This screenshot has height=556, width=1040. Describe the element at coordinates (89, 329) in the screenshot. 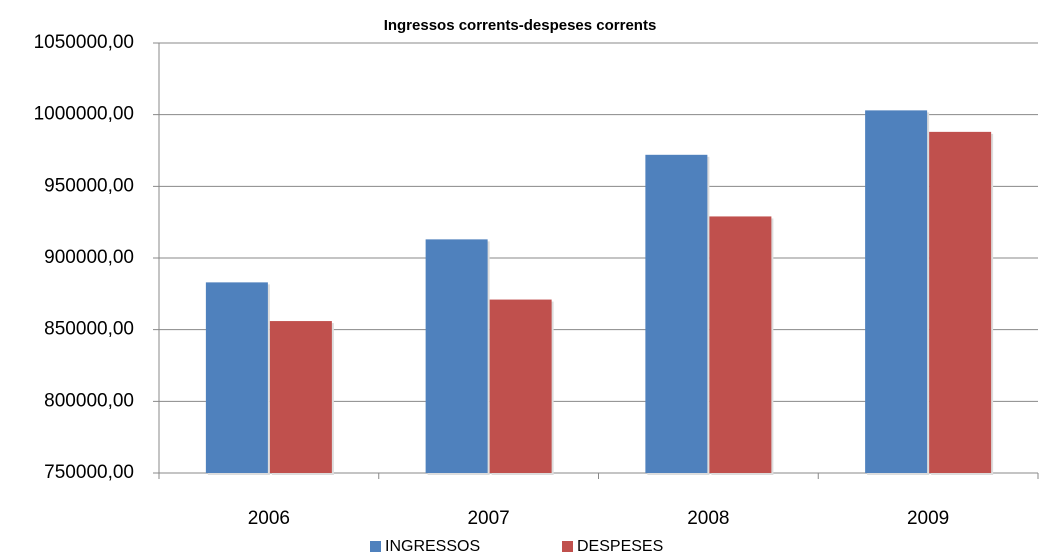

I see `y-tick-label: 850000,00` at that location.